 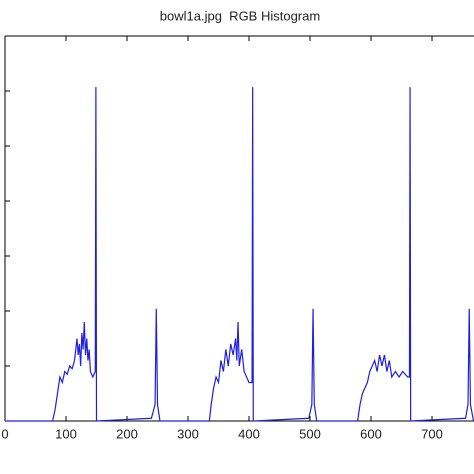 I want to click on x-tick-label: 500, so click(x=310, y=433).